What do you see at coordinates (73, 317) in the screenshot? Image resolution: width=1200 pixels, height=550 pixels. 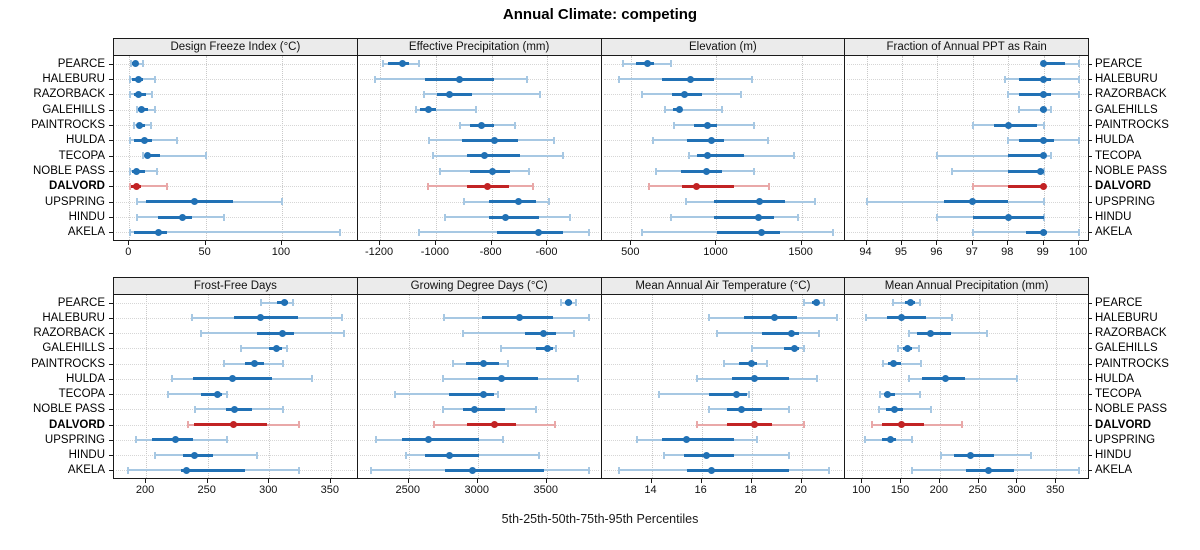 I see `station-label-left-haleburu: HALEBURU` at bounding box center [73, 317].